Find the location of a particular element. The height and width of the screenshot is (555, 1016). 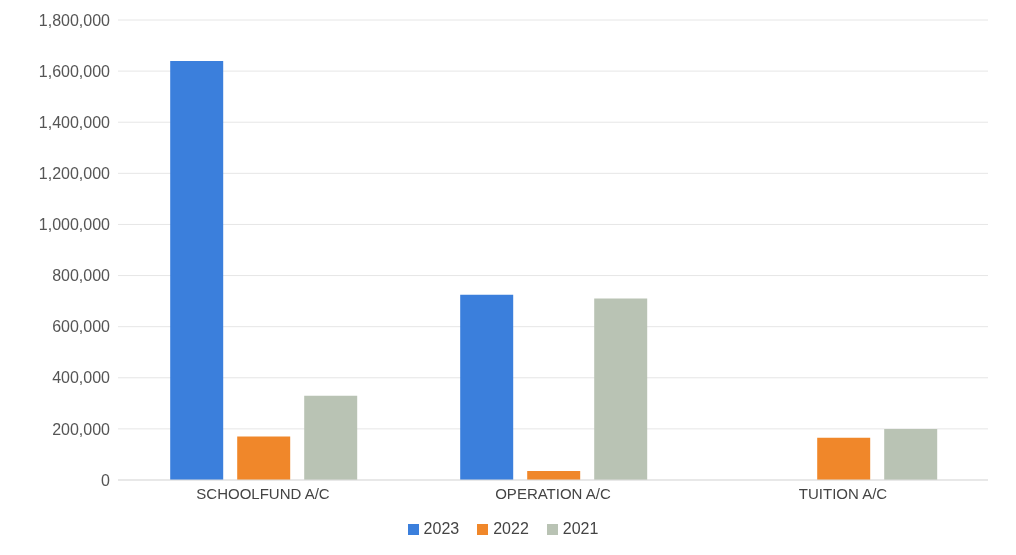

y-tick-label: 1,600,000 is located at coordinates (74, 71).